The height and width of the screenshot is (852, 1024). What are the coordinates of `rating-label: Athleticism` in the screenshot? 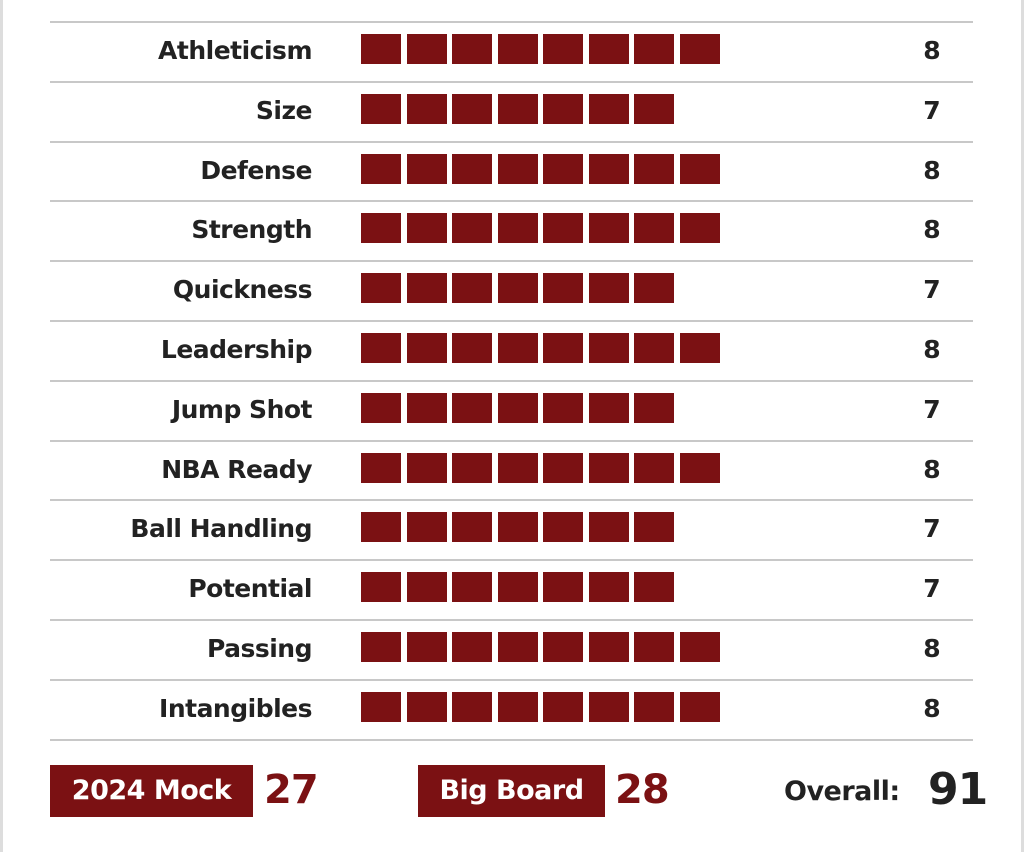 It's located at (235, 50).